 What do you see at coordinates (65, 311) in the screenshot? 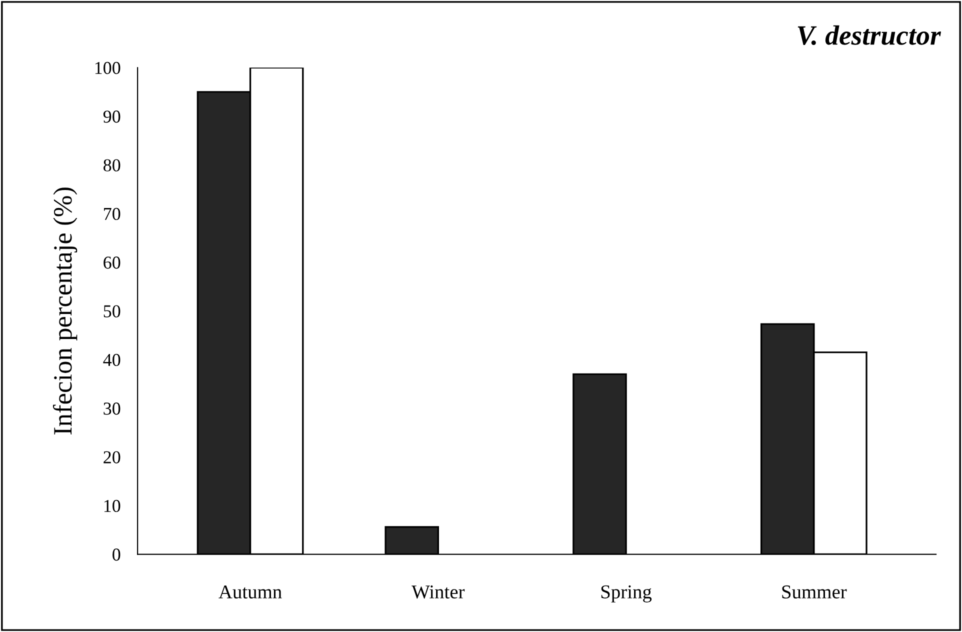
I see `y-axis-title: Infecion percentaje (%)` at bounding box center [65, 311].